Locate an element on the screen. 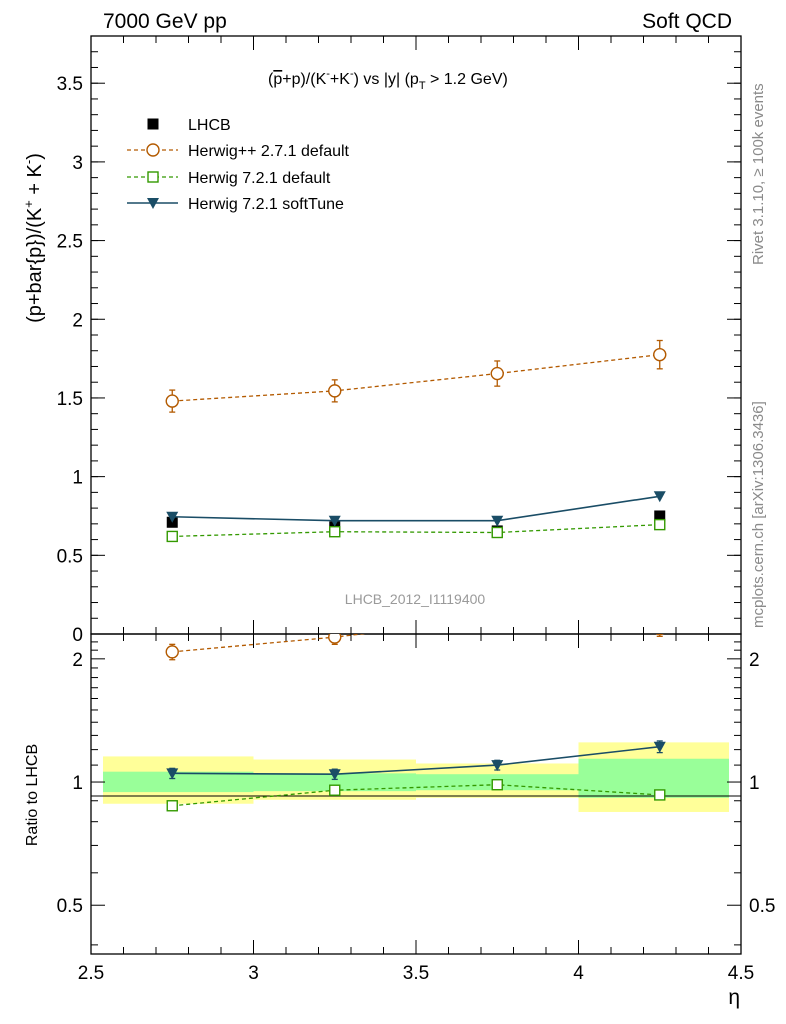 This screenshot has height=1024, width=786. y-tick-label: 0 is located at coordinates (77, 635).